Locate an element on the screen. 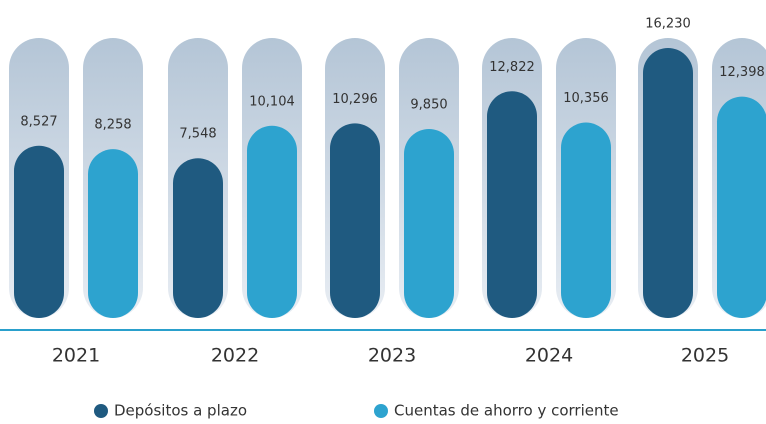  x-tick-label: 2024 is located at coordinates (549, 356).